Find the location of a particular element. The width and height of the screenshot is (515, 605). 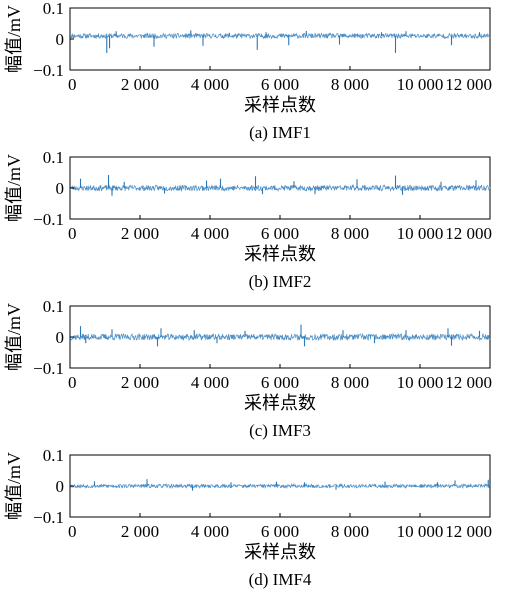

subfigure-caption: (a) IMF1 is located at coordinates (280, 132).